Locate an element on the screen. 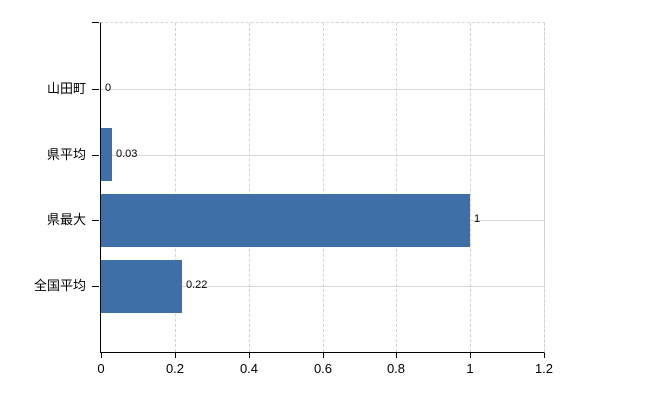 This screenshot has width=650, height=400. x-axis-tick-label: 0 is located at coordinates (101, 368).